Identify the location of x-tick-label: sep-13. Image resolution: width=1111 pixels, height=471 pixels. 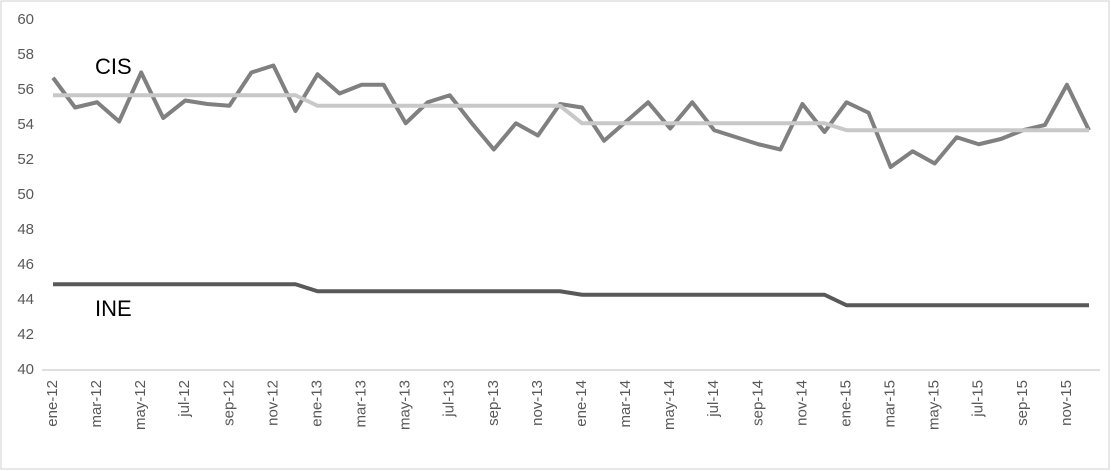
(493, 403).